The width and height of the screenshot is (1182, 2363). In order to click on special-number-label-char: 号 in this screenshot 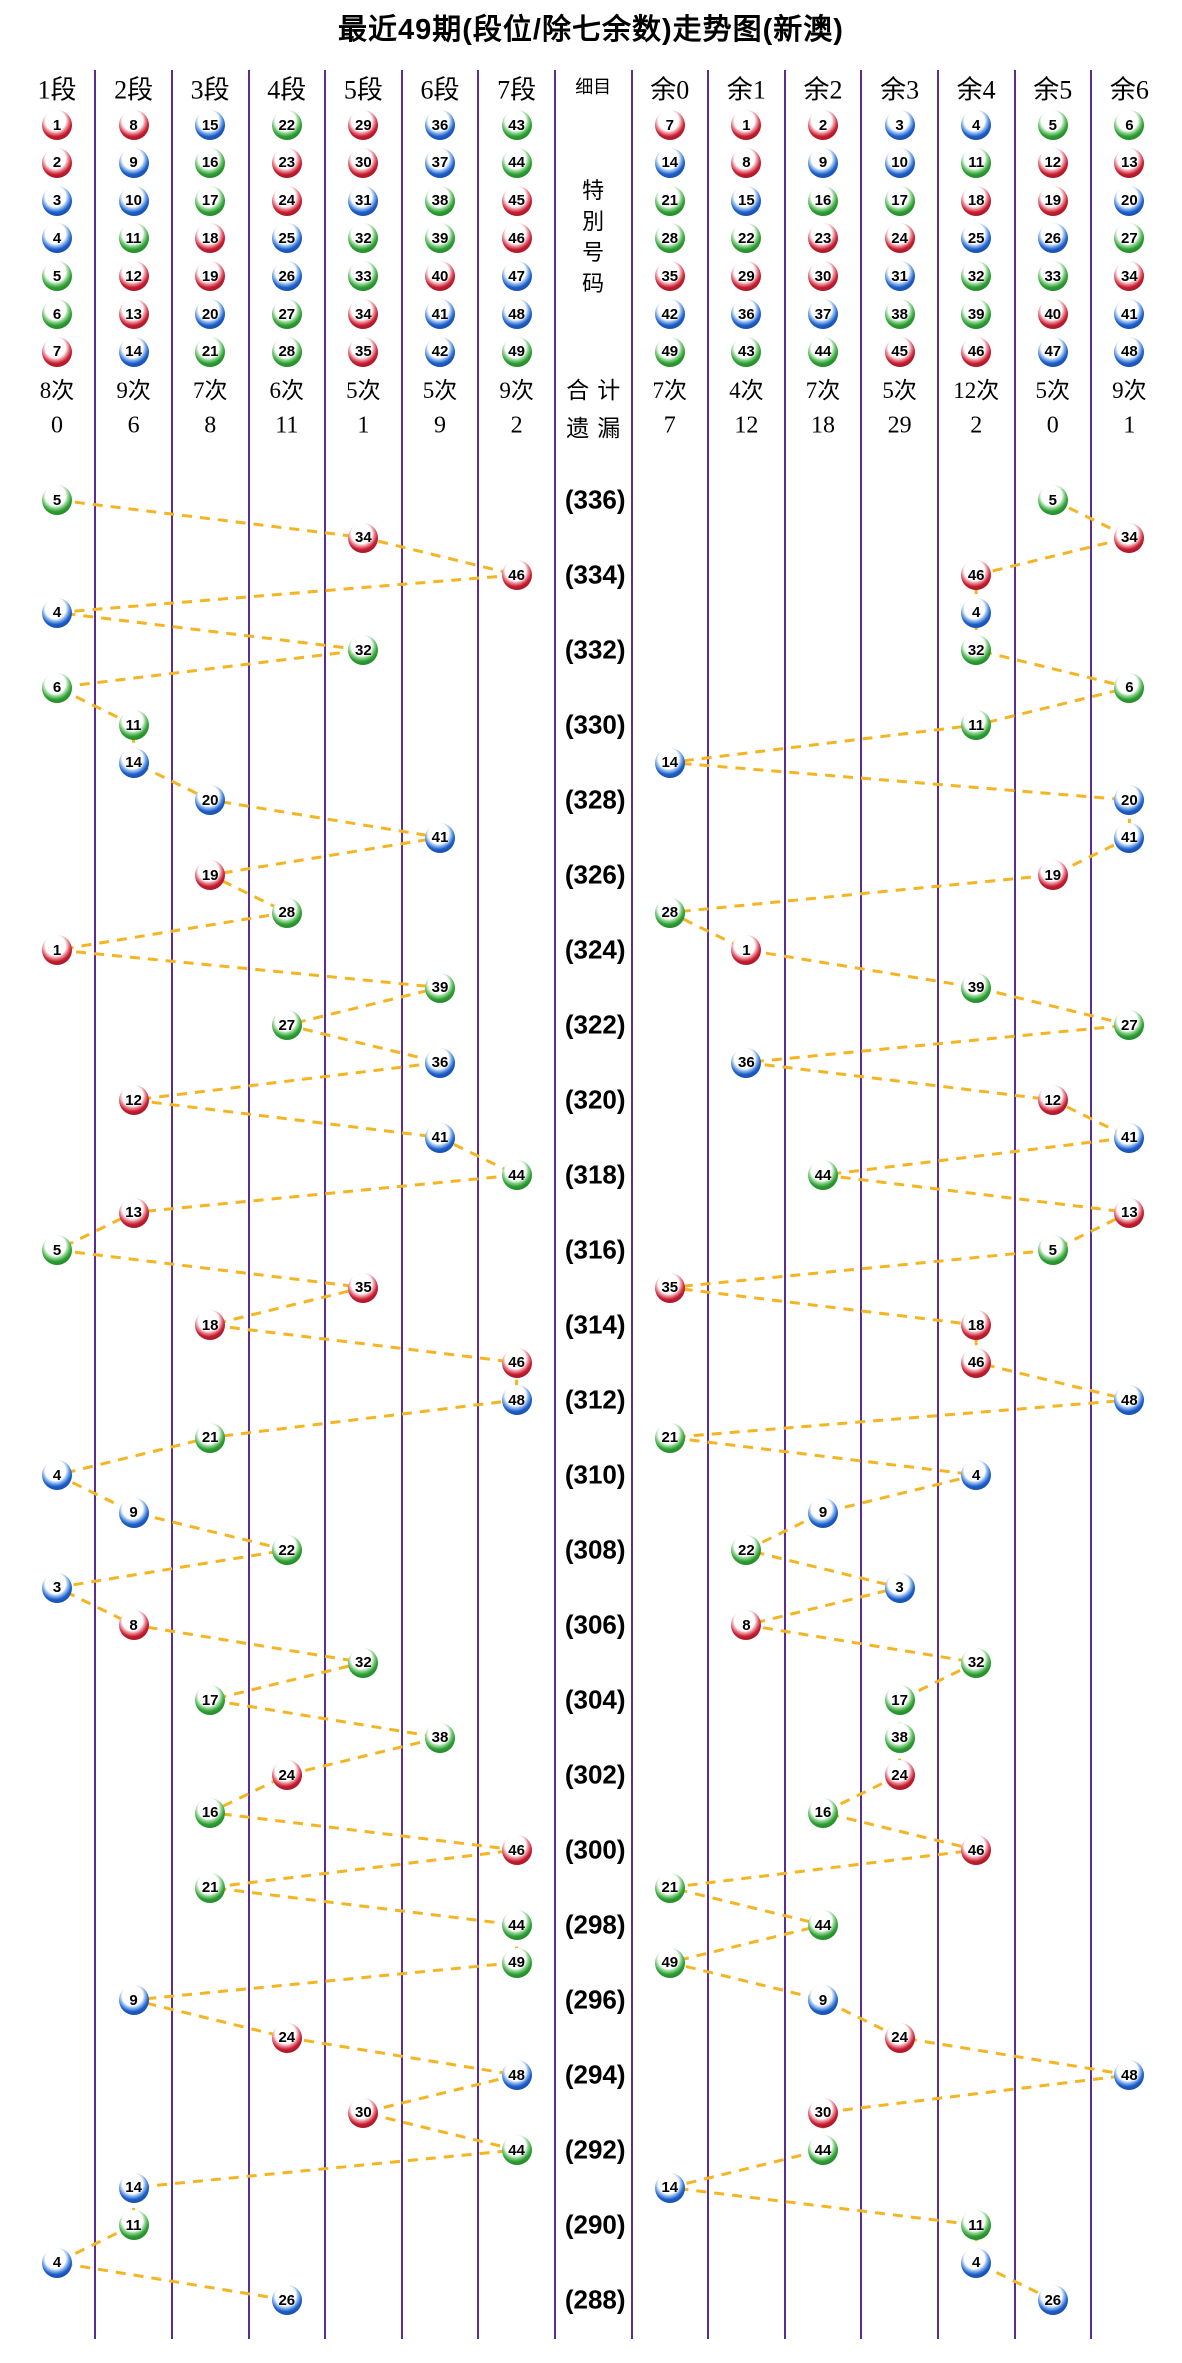, I will do `click(593, 252)`.